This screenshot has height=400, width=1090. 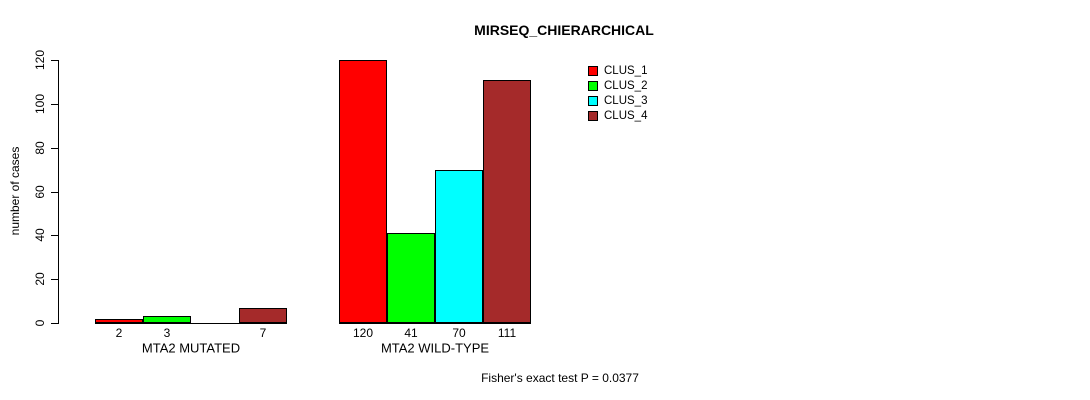 I want to click on legend-label-clus-1: CLUS_1, so click(x=626, y=71).